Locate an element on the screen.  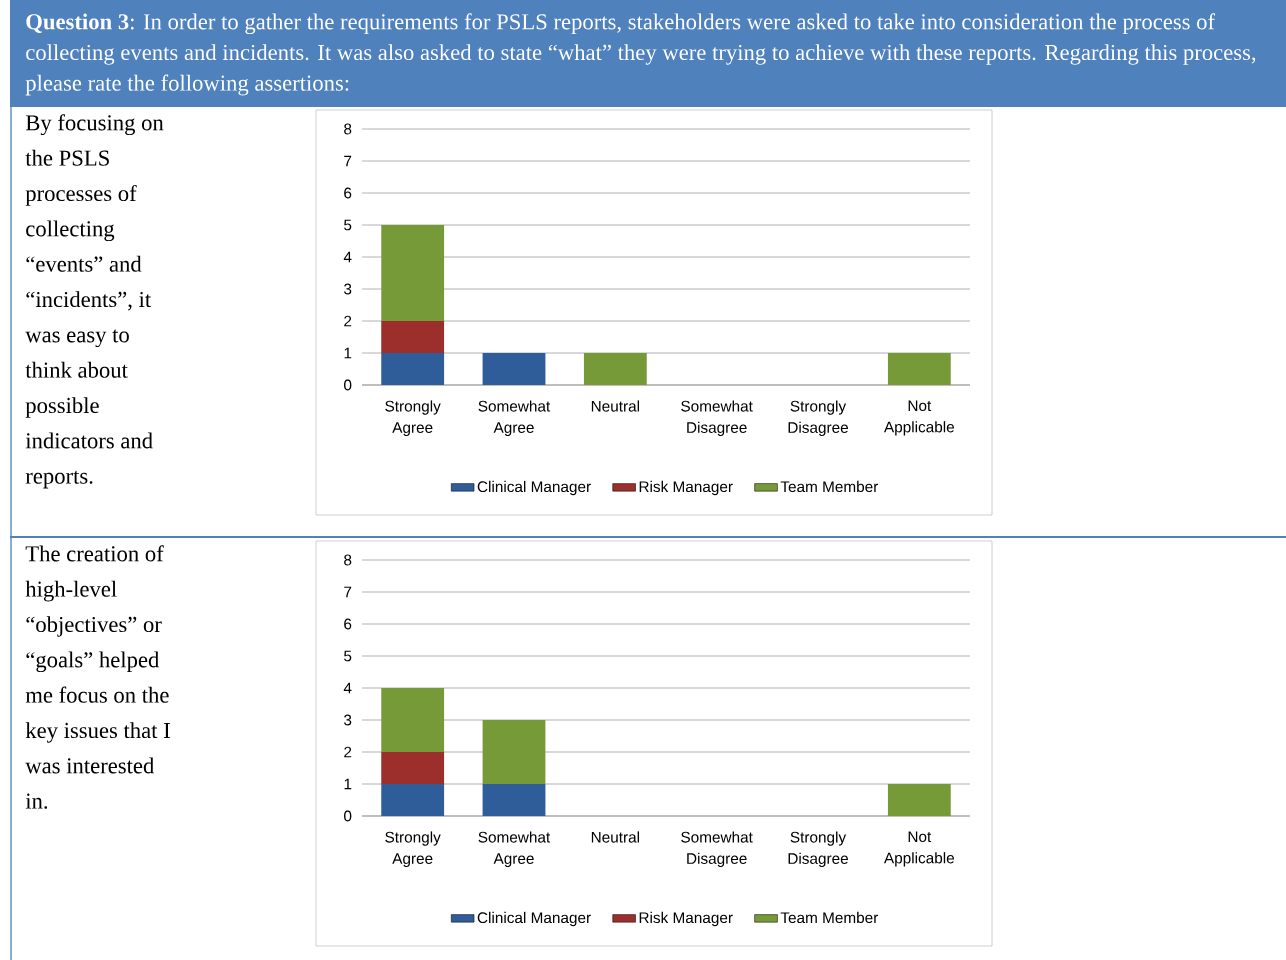
text: Question 3: In order to gather the requirements for PSLS reports, stakeholders were asked to take into consideration the process of collecting events and incidents. It was also asked to state “what” they were trying to achieve with these reports. Regarding this process, please rate the following assertions: is located at coordinates (640, 54).